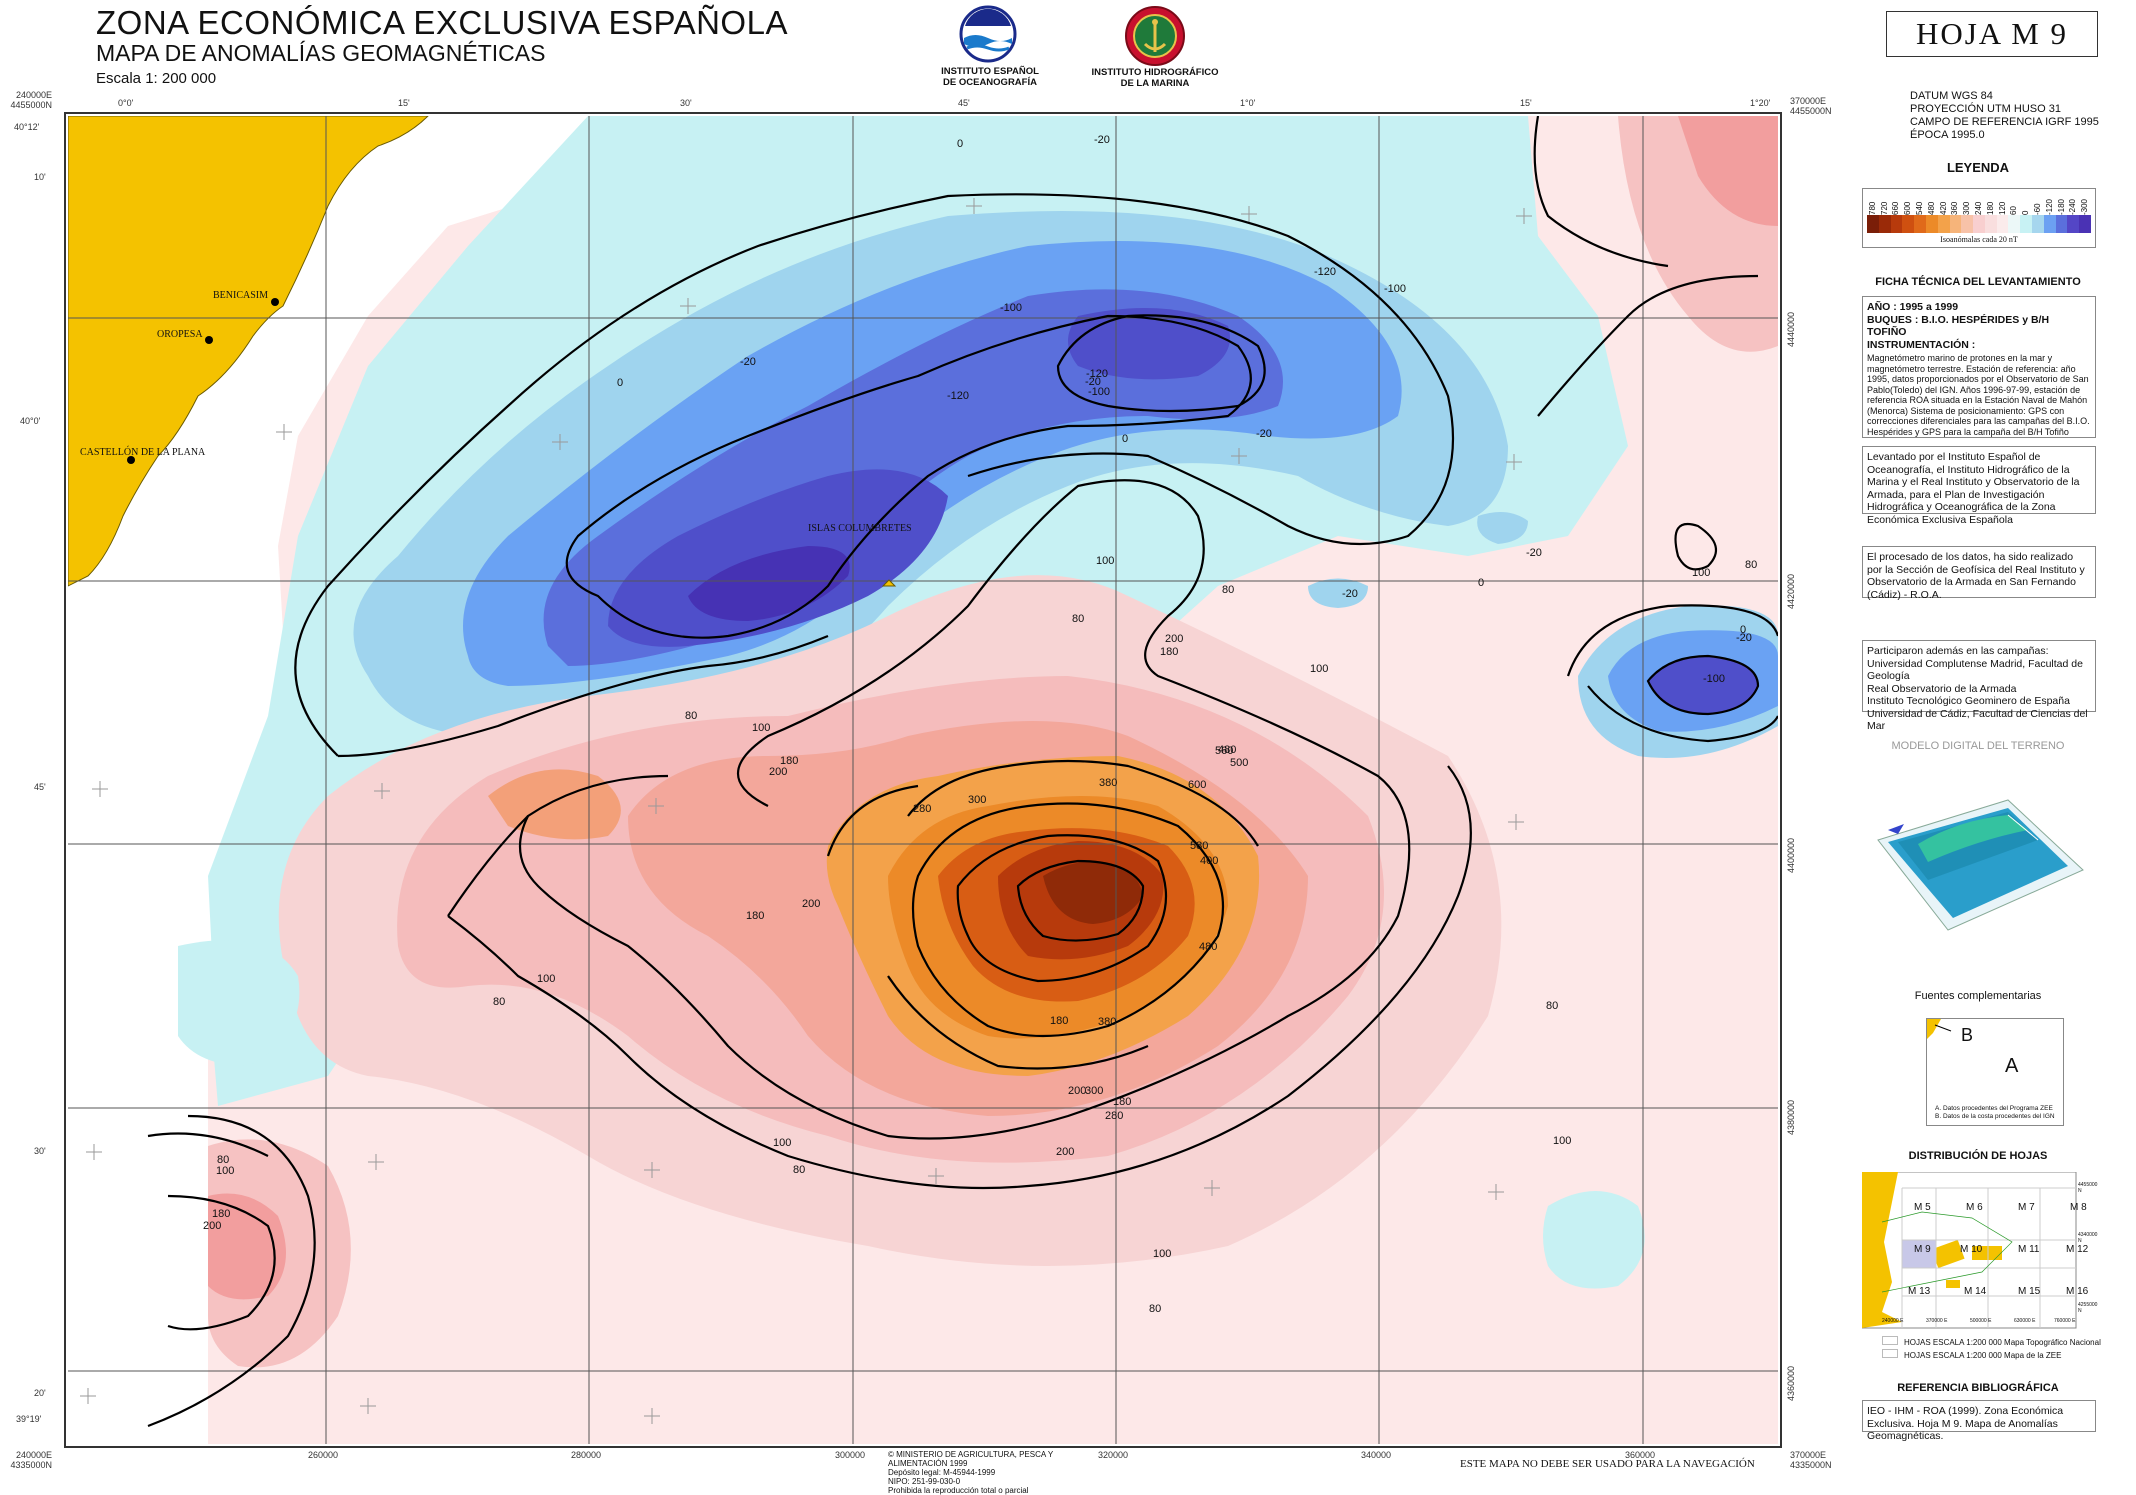 The height and width of the screenshot is (1495, 2136). Describe the element at coordinates (2049, 206) in the screenshot. I see `legend-value: -120` at that location.